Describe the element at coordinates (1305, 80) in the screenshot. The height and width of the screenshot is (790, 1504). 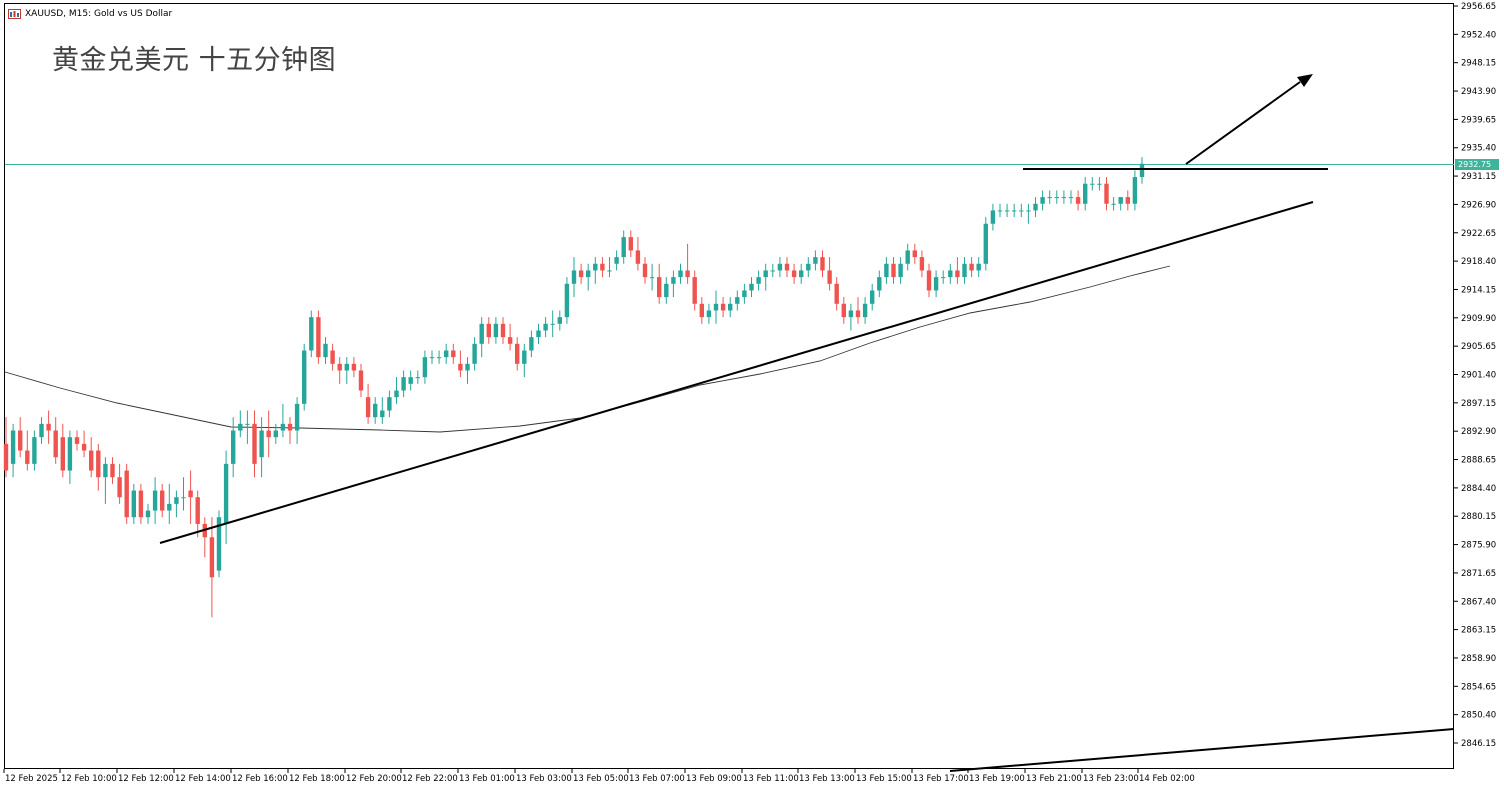
I see `breakout-arrow-head` at that location.